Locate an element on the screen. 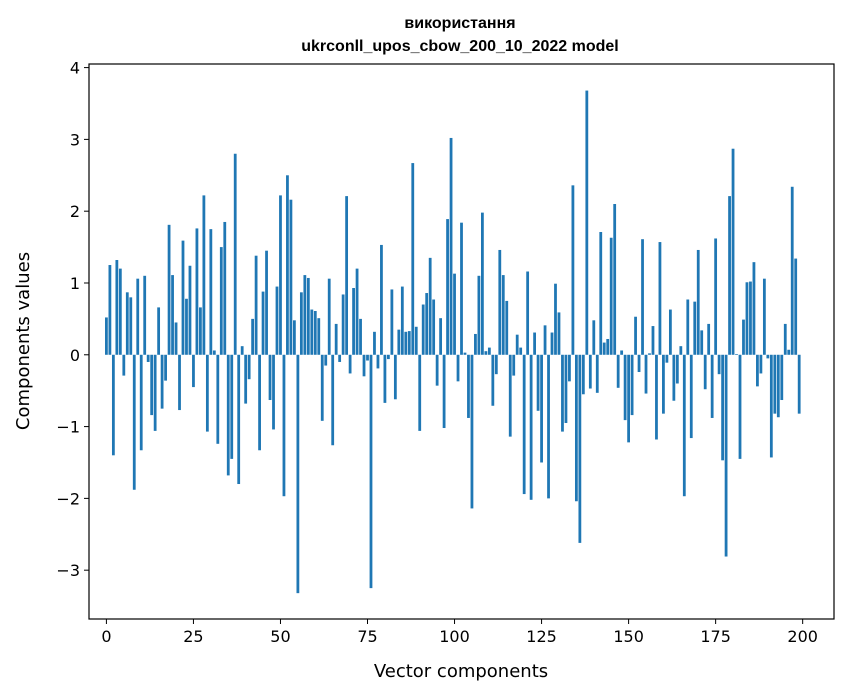  x-tick-label: 125 is located at coordinates (541, 636).